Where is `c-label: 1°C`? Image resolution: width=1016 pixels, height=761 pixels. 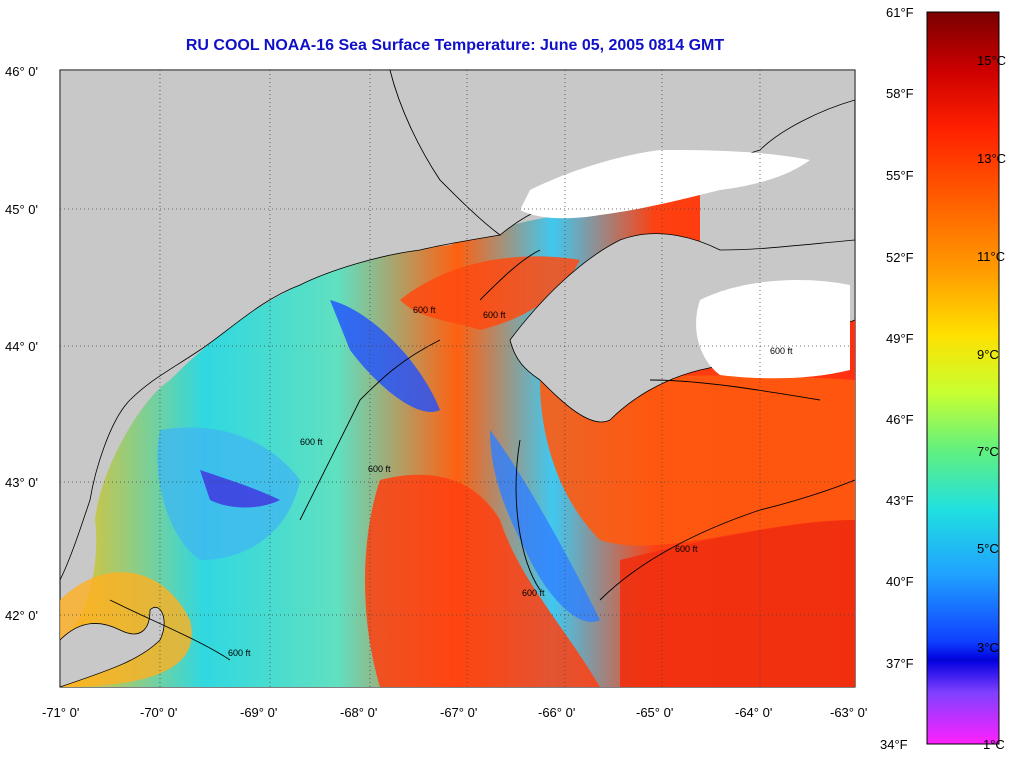 c-label: 1°C is located at coordinates (994, 744).